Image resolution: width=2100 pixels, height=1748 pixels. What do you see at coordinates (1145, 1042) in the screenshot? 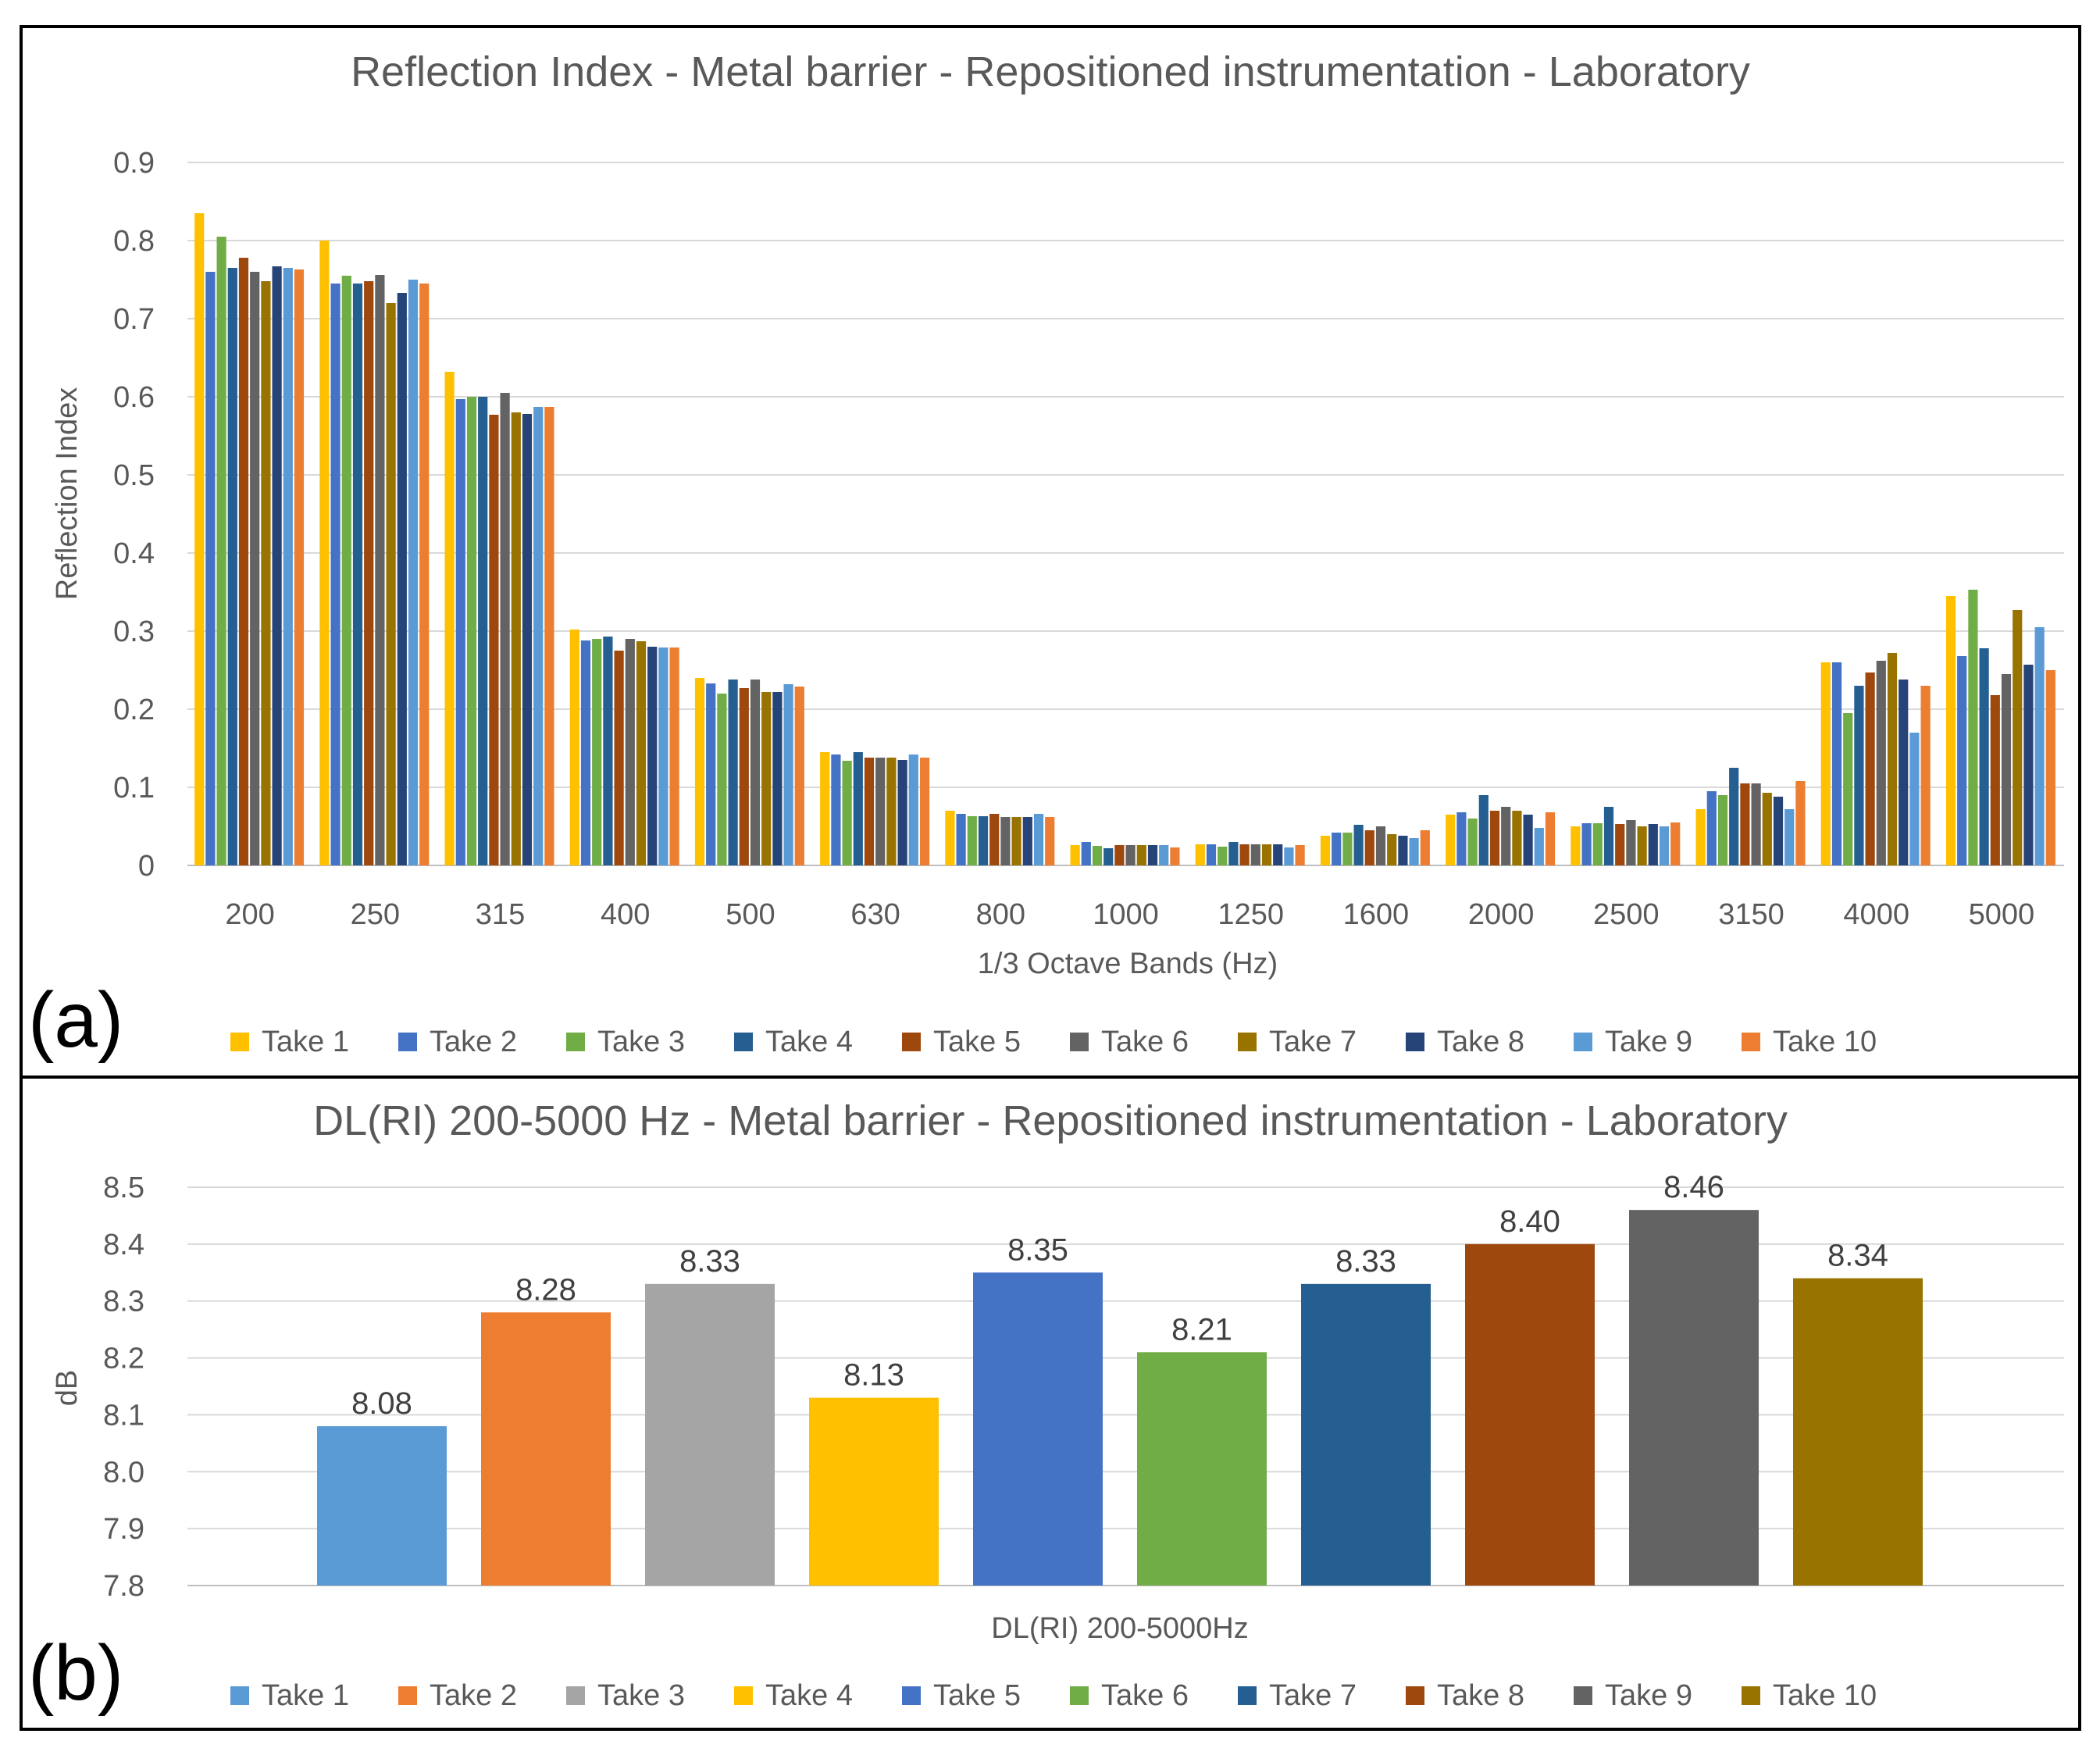
I see `legend-label: Take 6` at bounding box center [1145, 1042].